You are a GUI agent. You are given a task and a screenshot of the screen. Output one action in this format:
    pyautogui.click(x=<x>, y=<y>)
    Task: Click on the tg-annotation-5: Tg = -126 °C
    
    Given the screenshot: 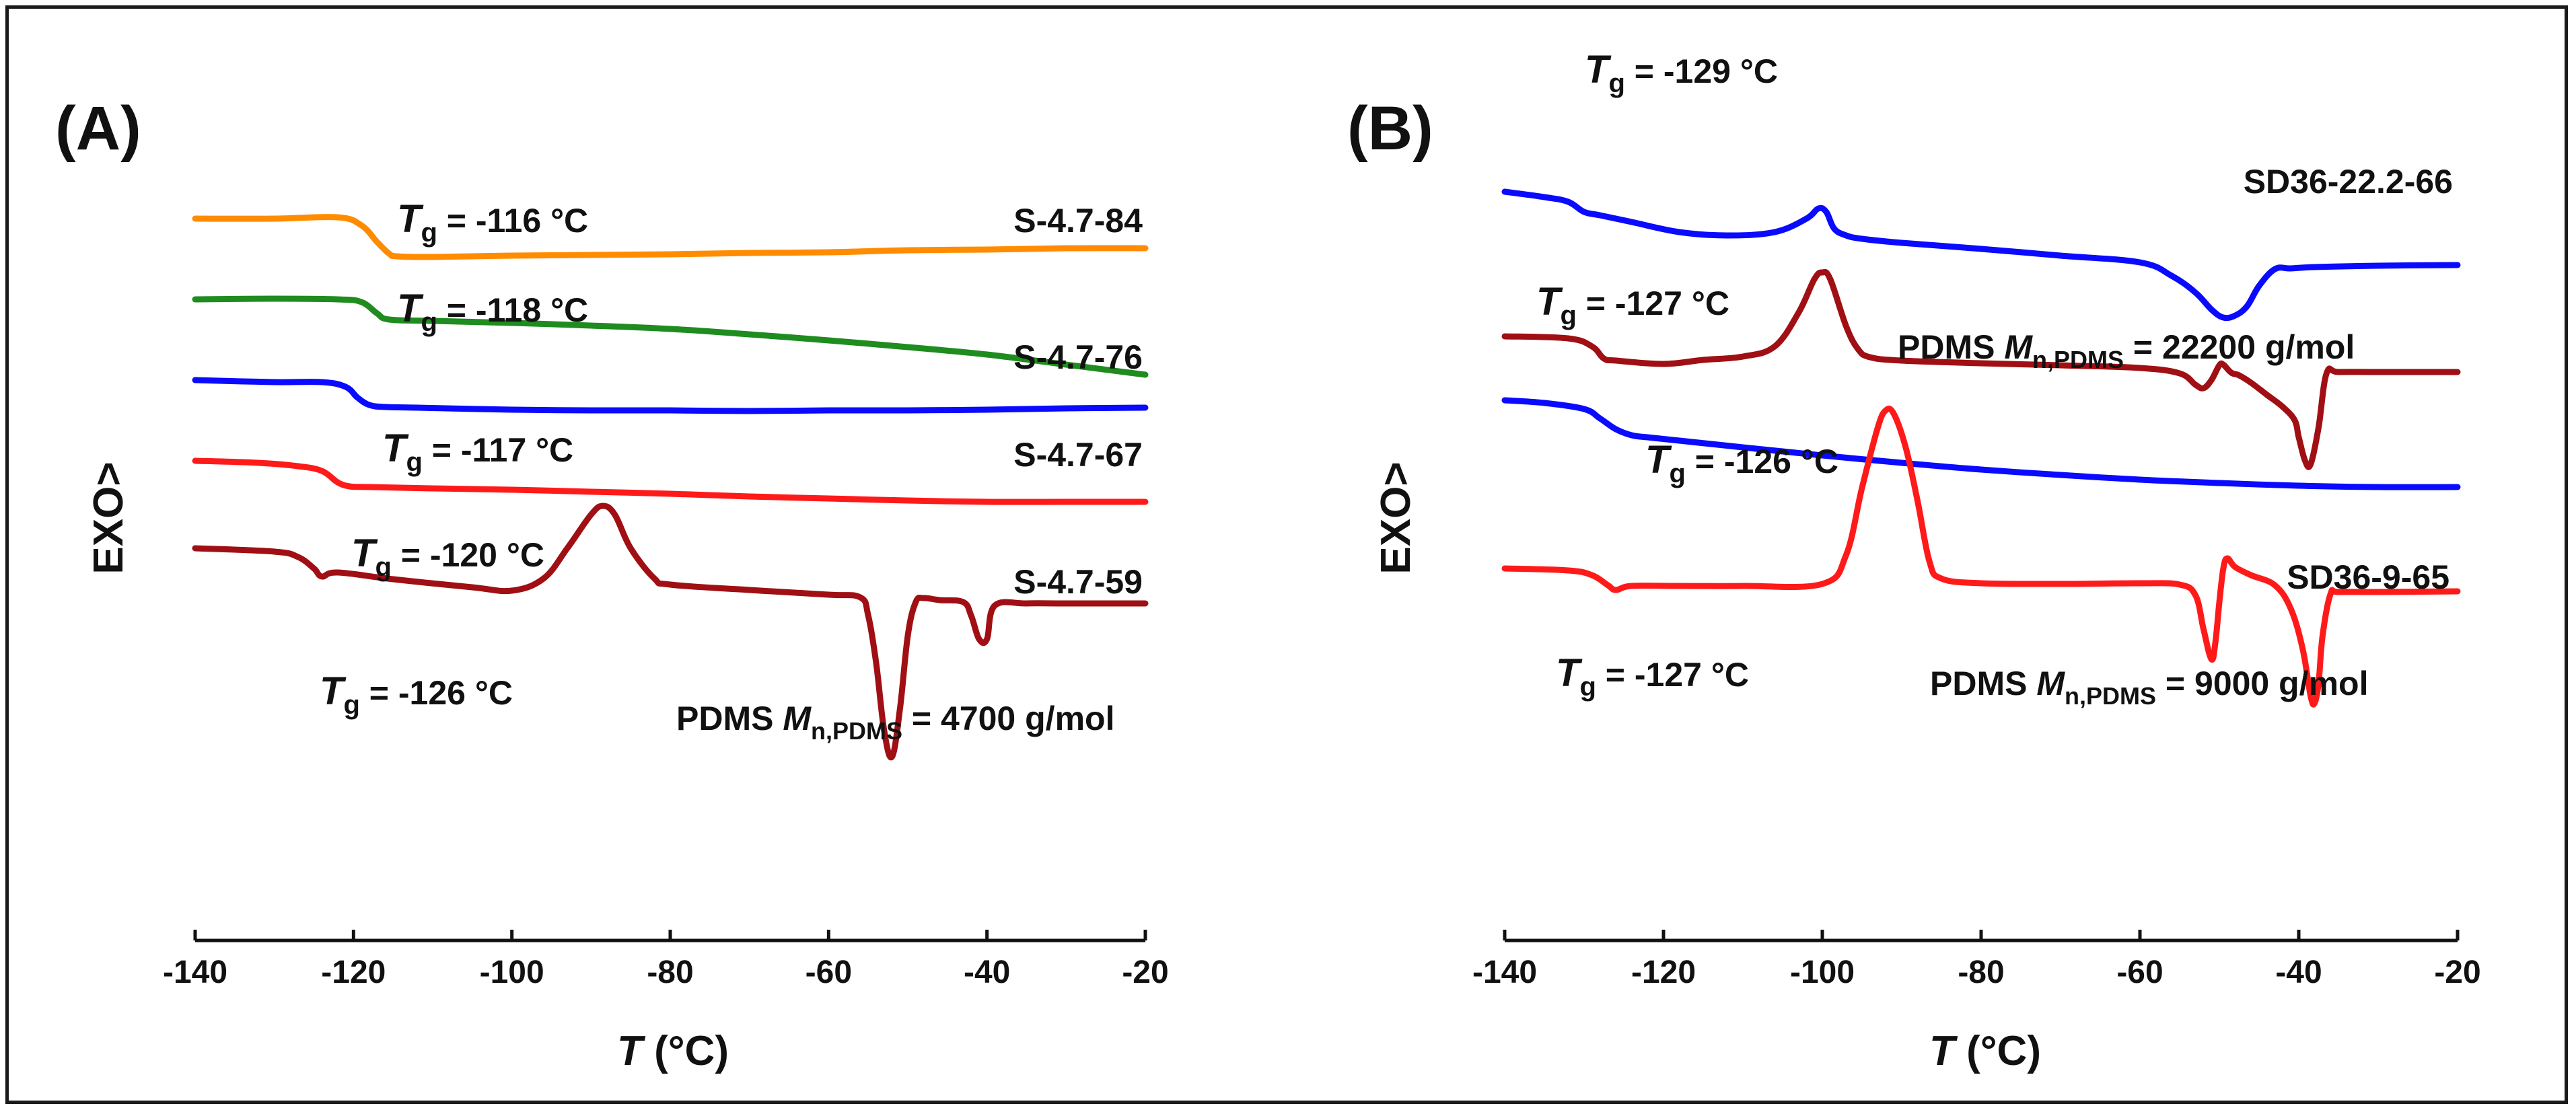 What is the action you would take?
    pyautogui.click(x=416, y=694)
    